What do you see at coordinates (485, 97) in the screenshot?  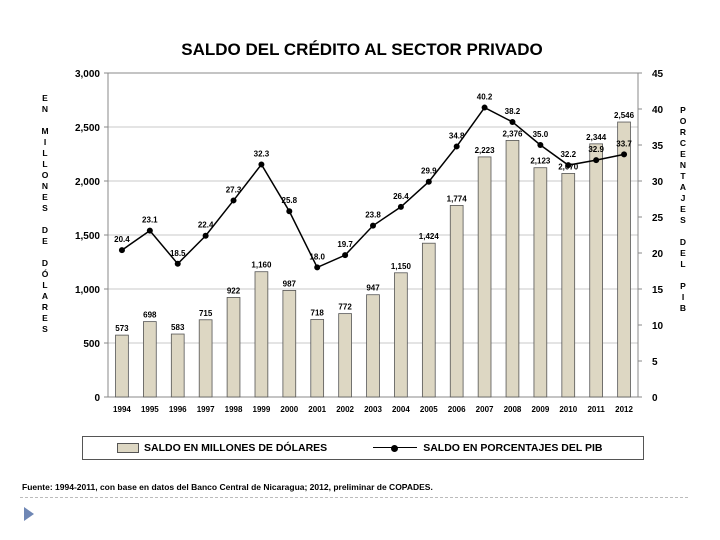 I see `line-value-label: 40.2` at bounding box center [485, 97].